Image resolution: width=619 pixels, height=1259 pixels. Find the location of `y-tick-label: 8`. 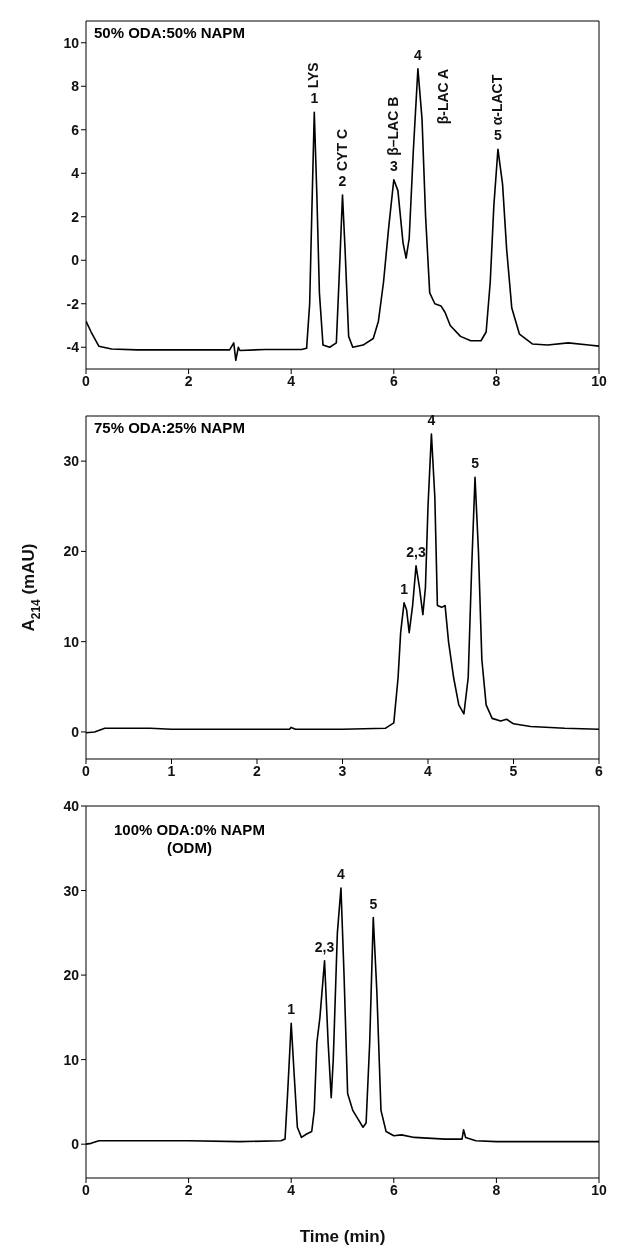

y-tick-label: 8 is located at coordinates (75, 86).